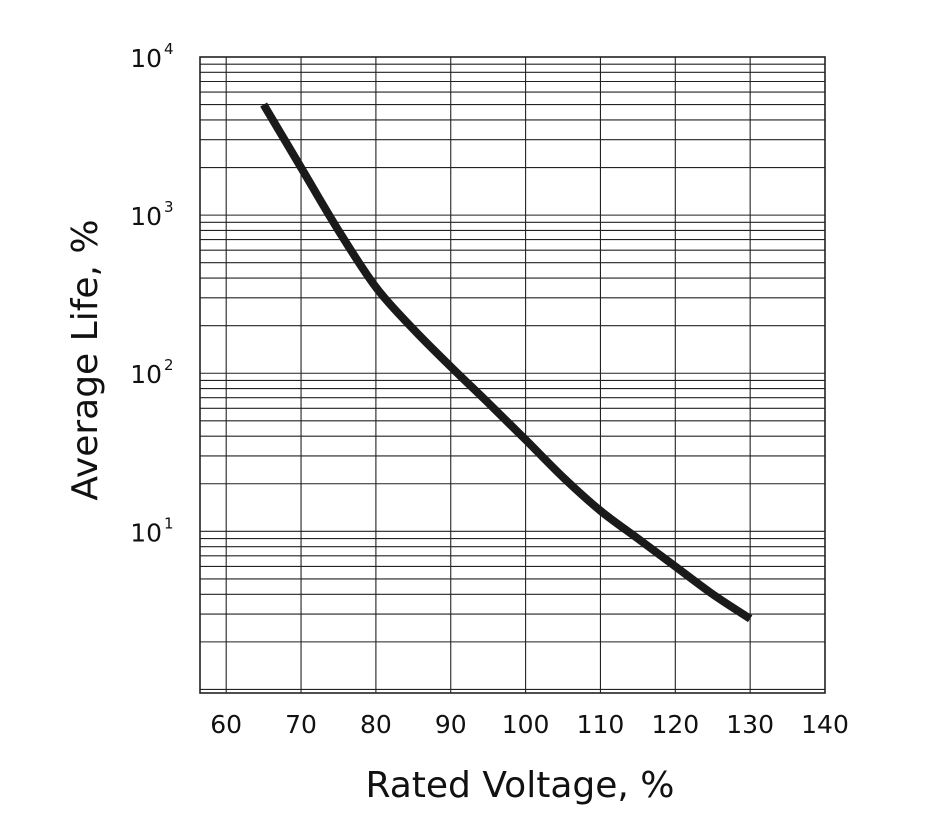 The width and height of the screenshot is (939, 829). Describe the element at coordinates (526, 724) in the screenshot. I see `x-tick-label: 100` at that location.